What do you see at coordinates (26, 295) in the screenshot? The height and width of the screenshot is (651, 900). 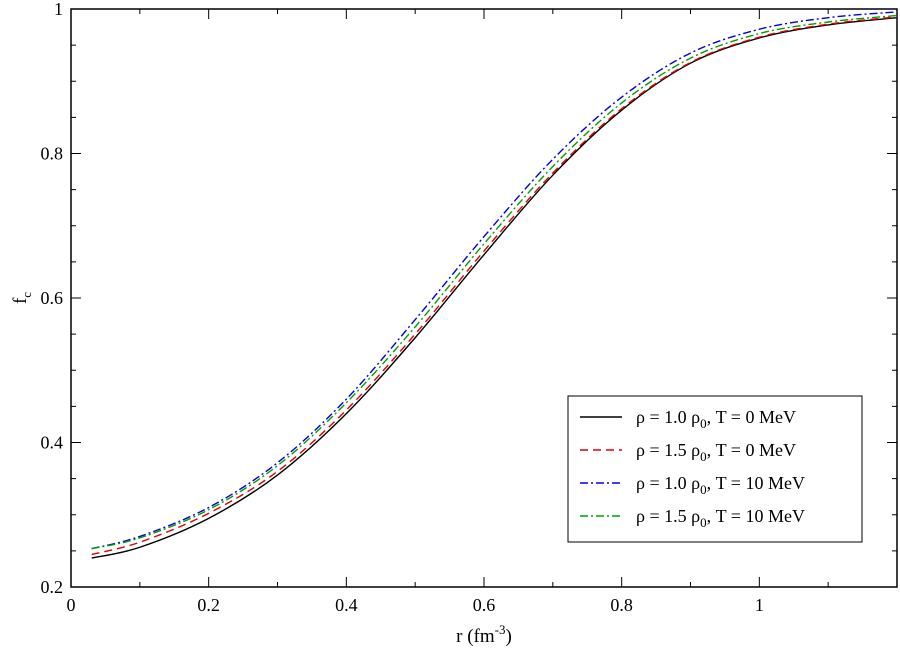 I see `y-axis-title-sub: c` at bounding box center [26, 295].